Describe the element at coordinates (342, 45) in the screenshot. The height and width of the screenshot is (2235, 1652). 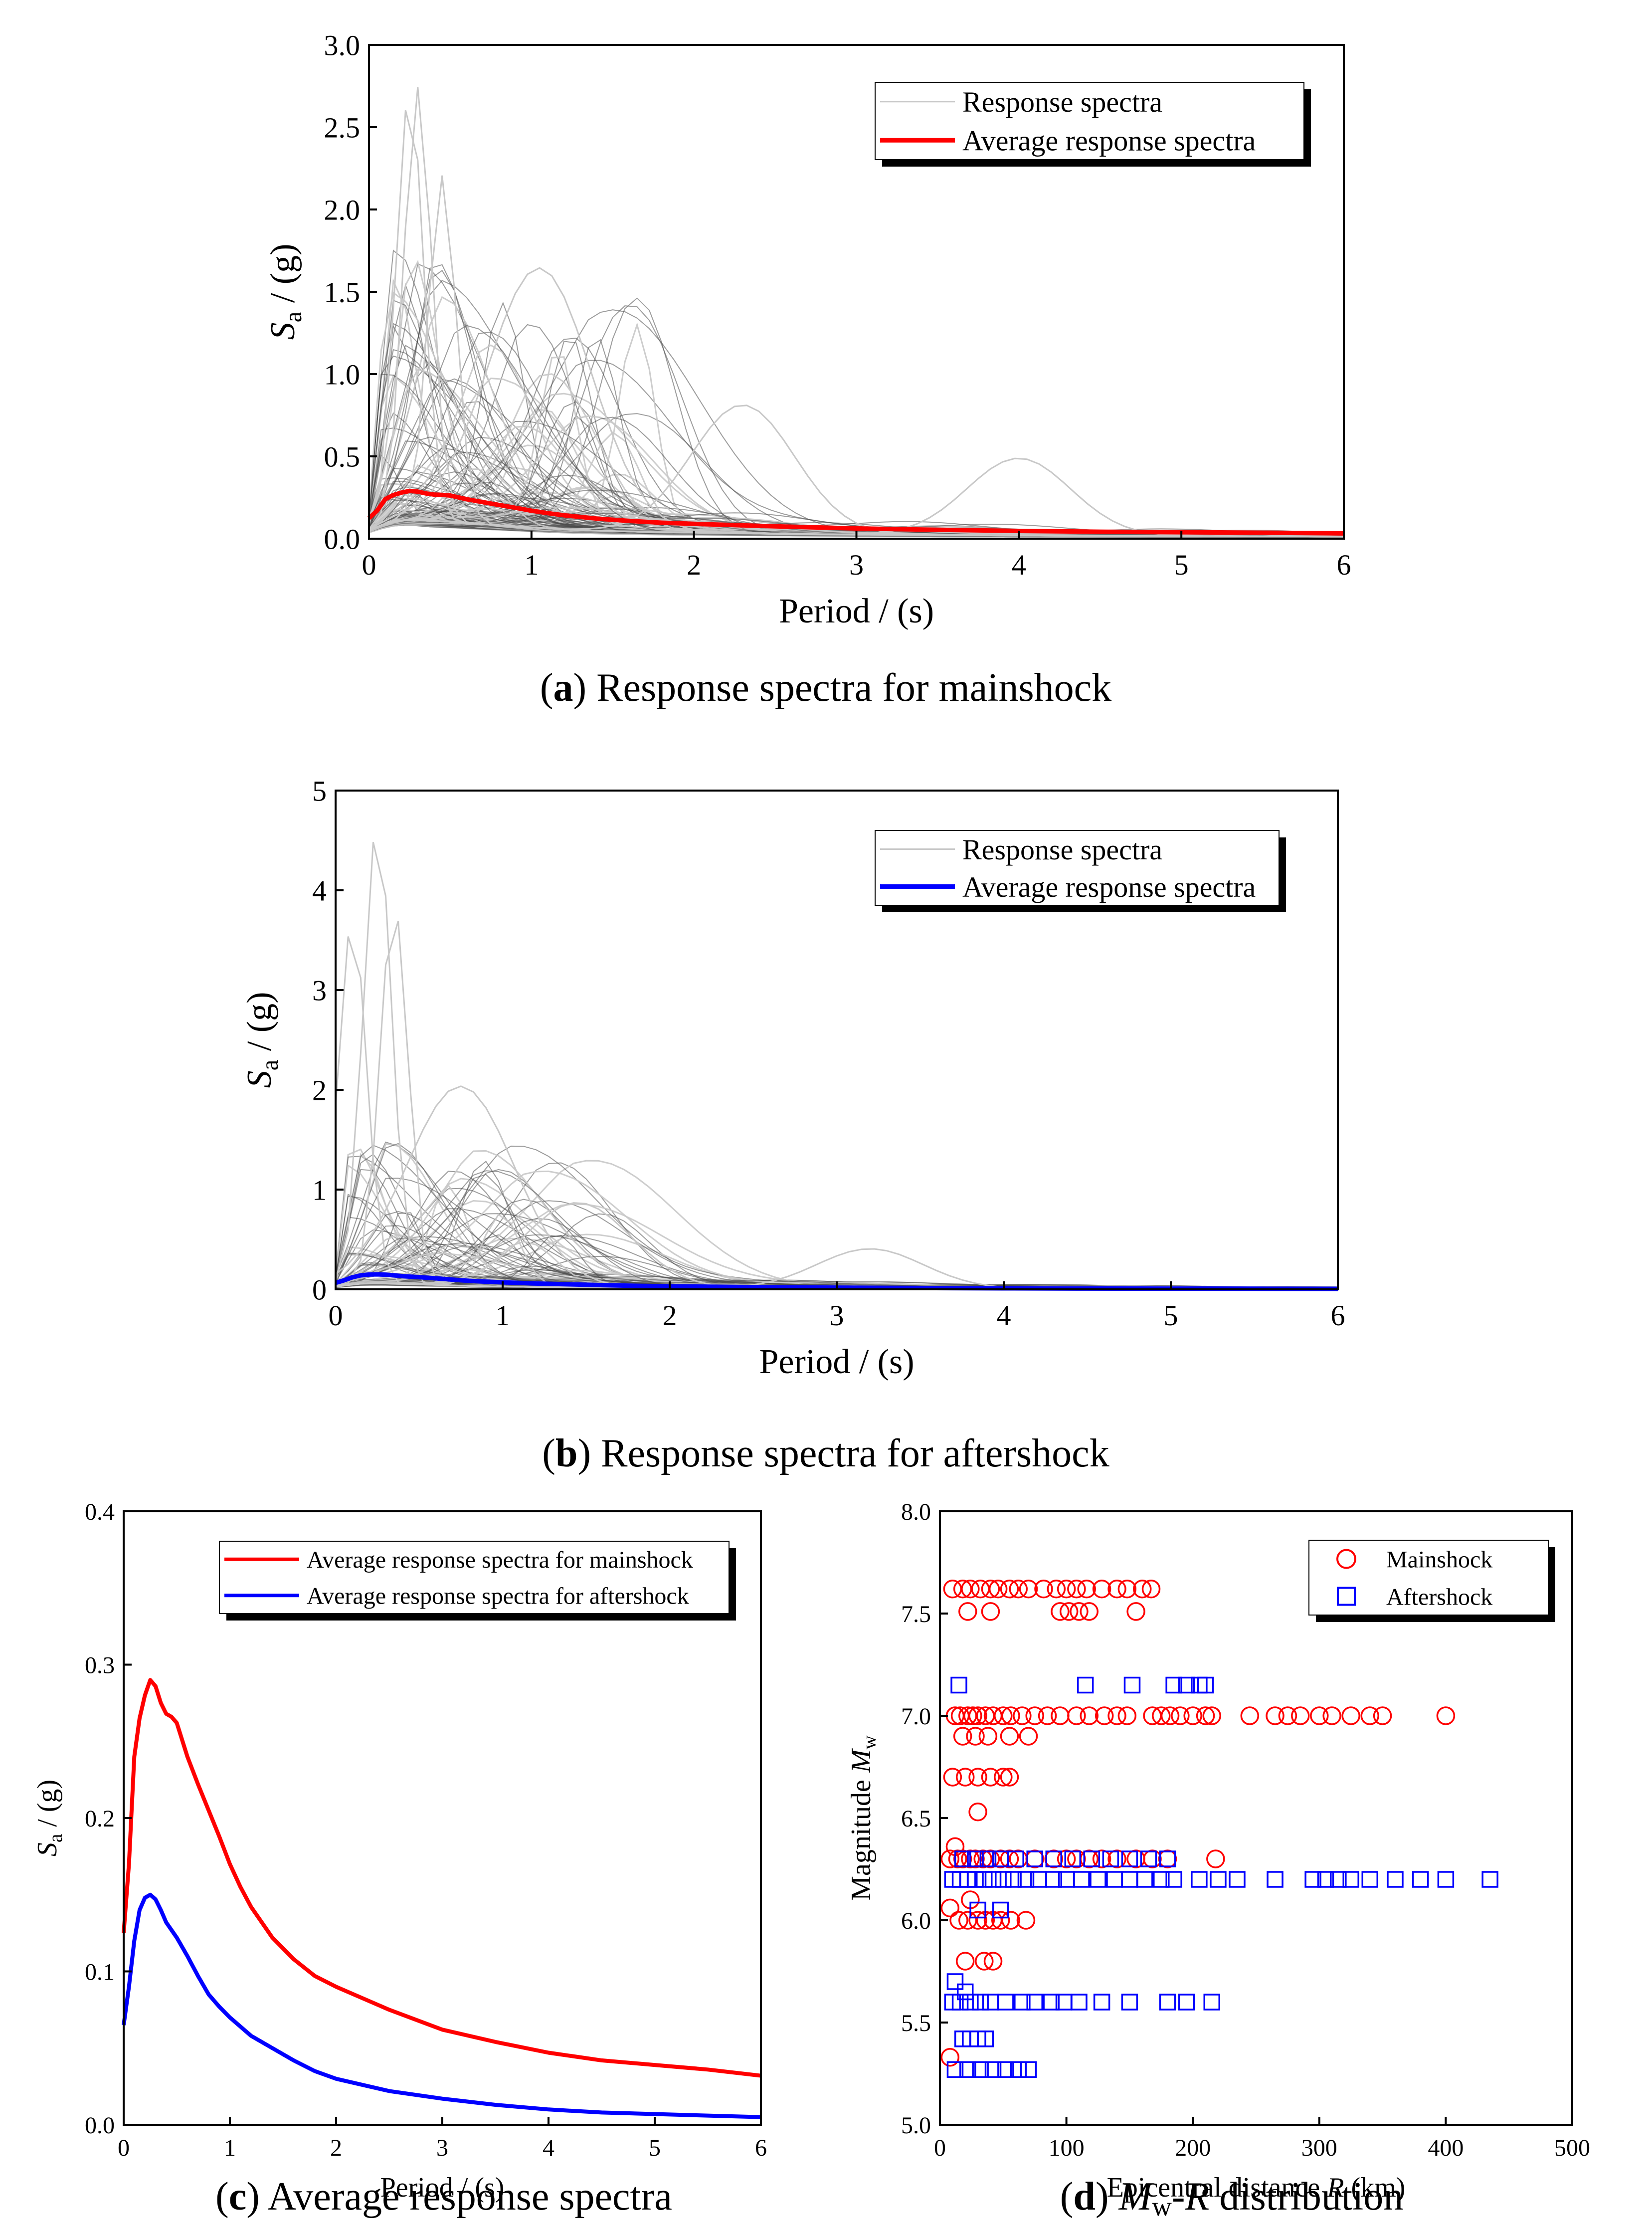
I see `a-ytick-label: 3.0` at that location.